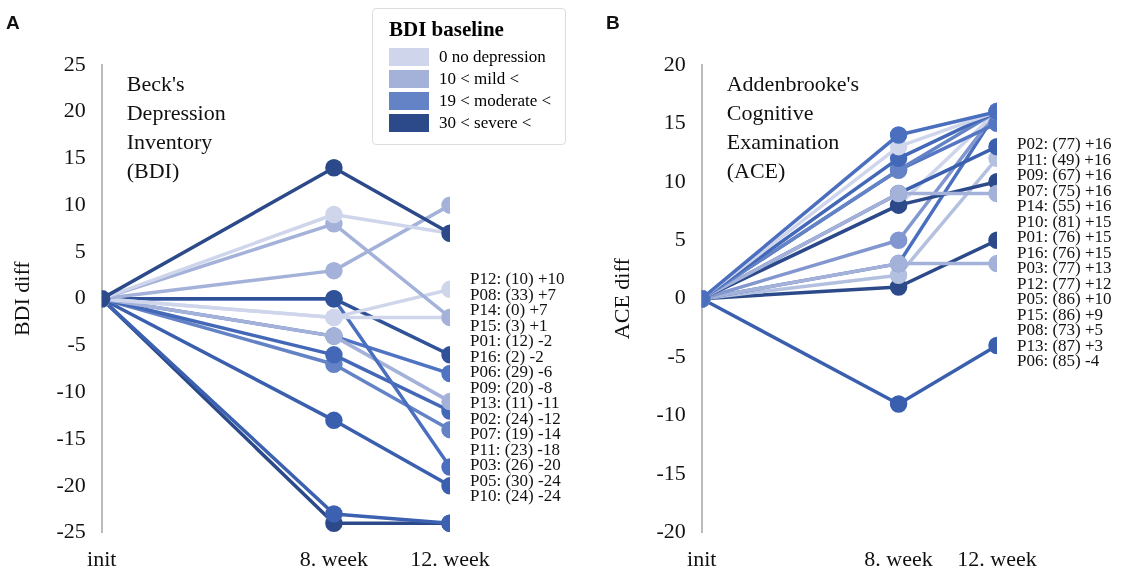 The image size is (1147, 587). What do you see at coordinates (517, 279) in the screenshot?
I see `text: P12: (10) +10` at bounding box center [517, 279].